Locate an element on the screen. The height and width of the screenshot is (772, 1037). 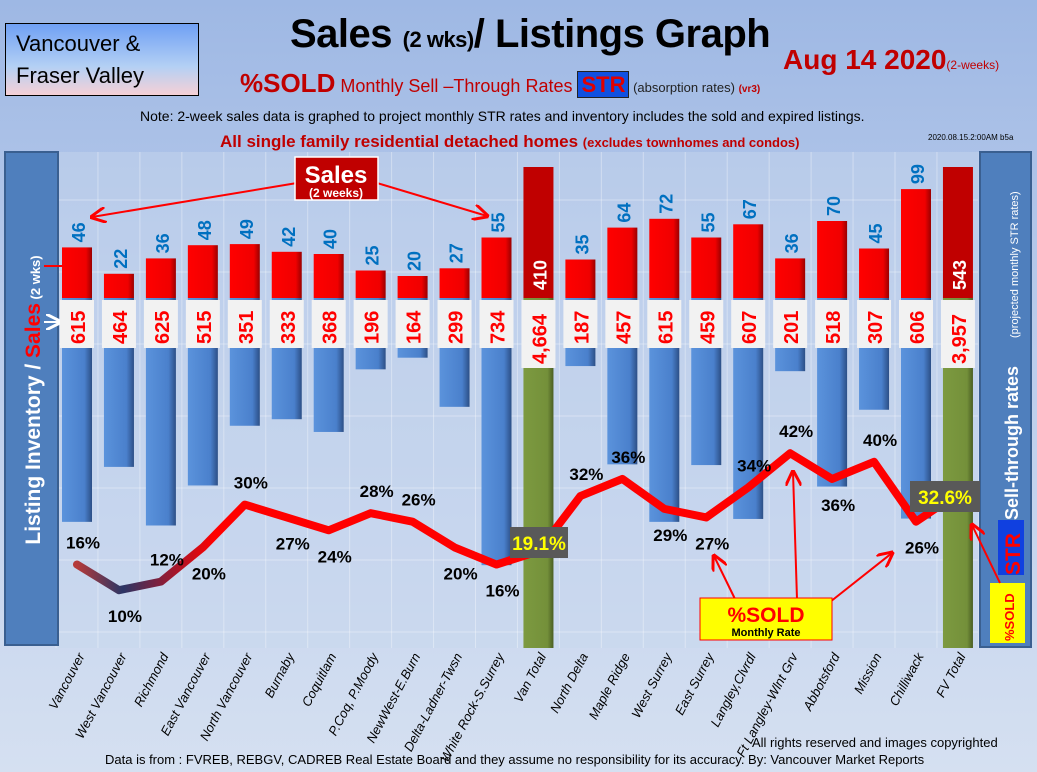
page-title: Sales (2 wks)/ Listings Graph is located at coordinates (530, 34).